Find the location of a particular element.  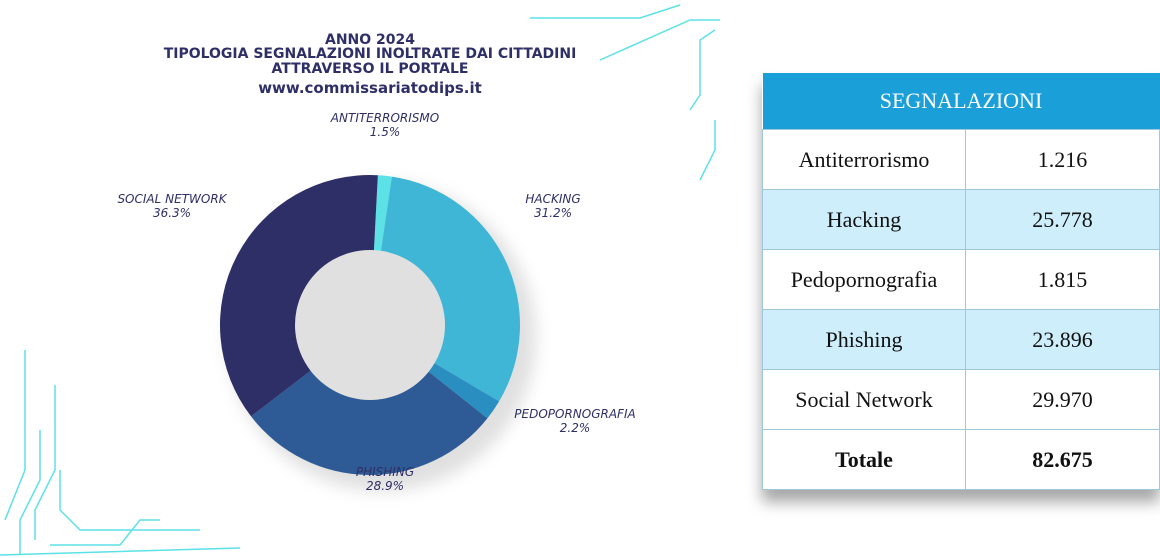

cell: 1.815 is located at coordinates (1062, 279).